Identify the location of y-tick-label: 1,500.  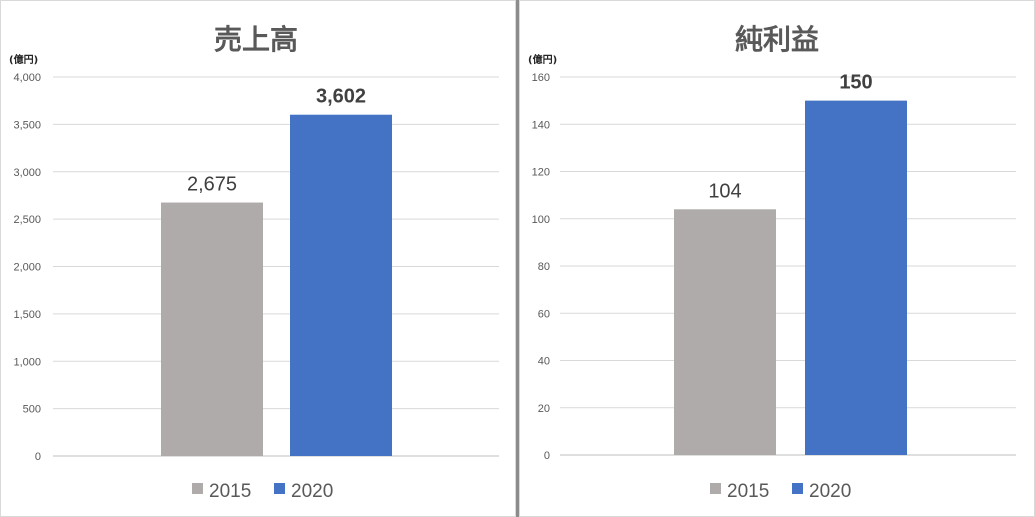
(27, 315).